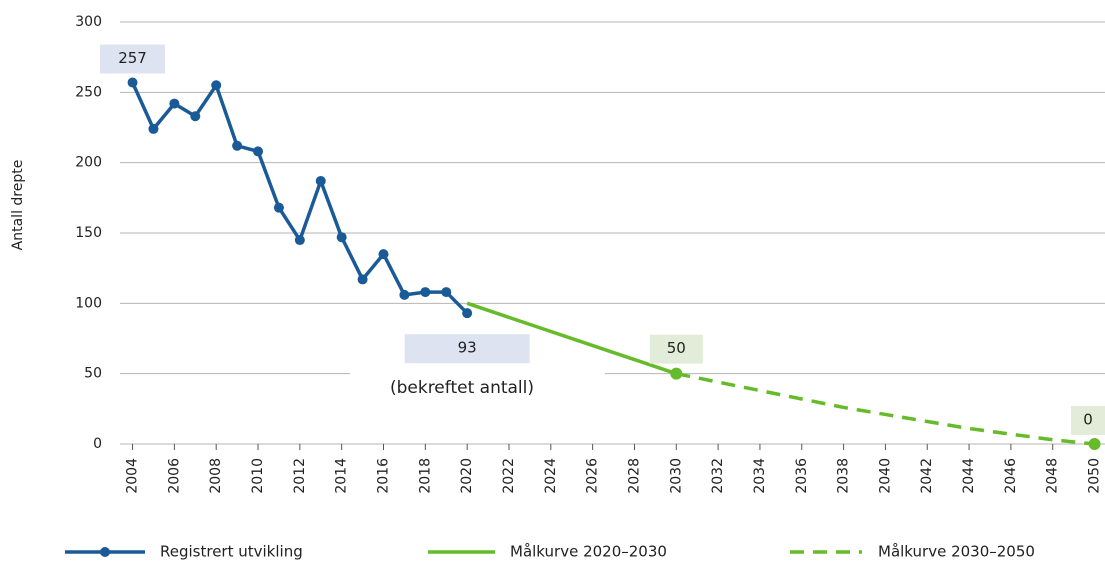  I want to click on x-tick-label: 2038, so click(844, 476).